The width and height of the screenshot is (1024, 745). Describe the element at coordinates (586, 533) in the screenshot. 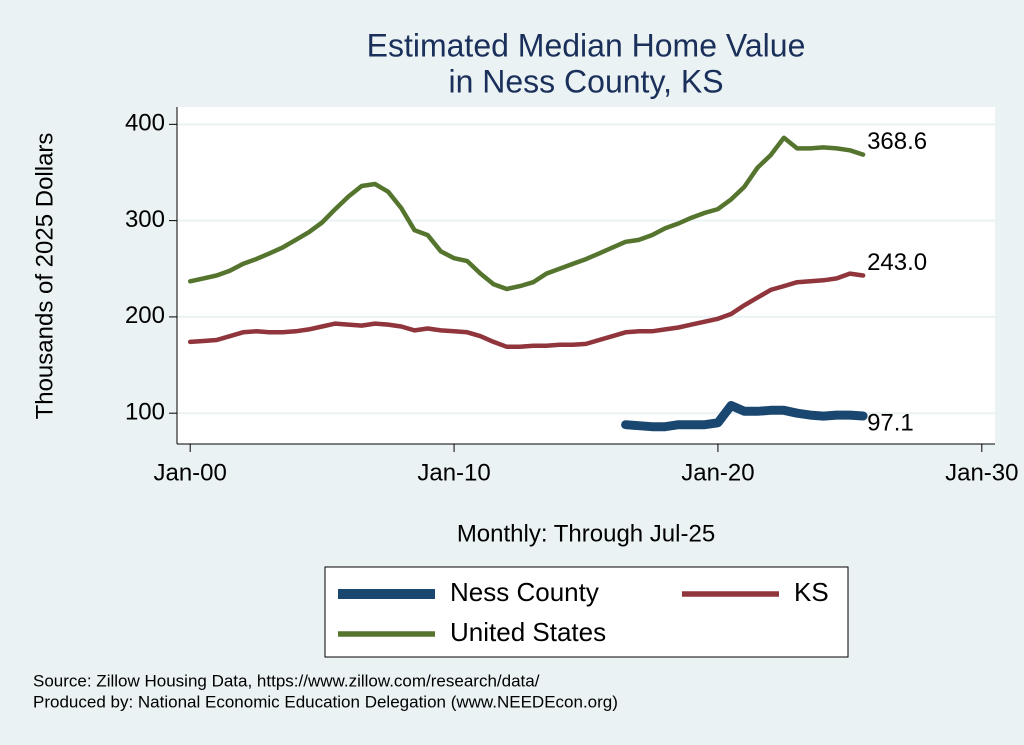

I see `x-axis-label: Monthly: Through Jul-25` at that location.